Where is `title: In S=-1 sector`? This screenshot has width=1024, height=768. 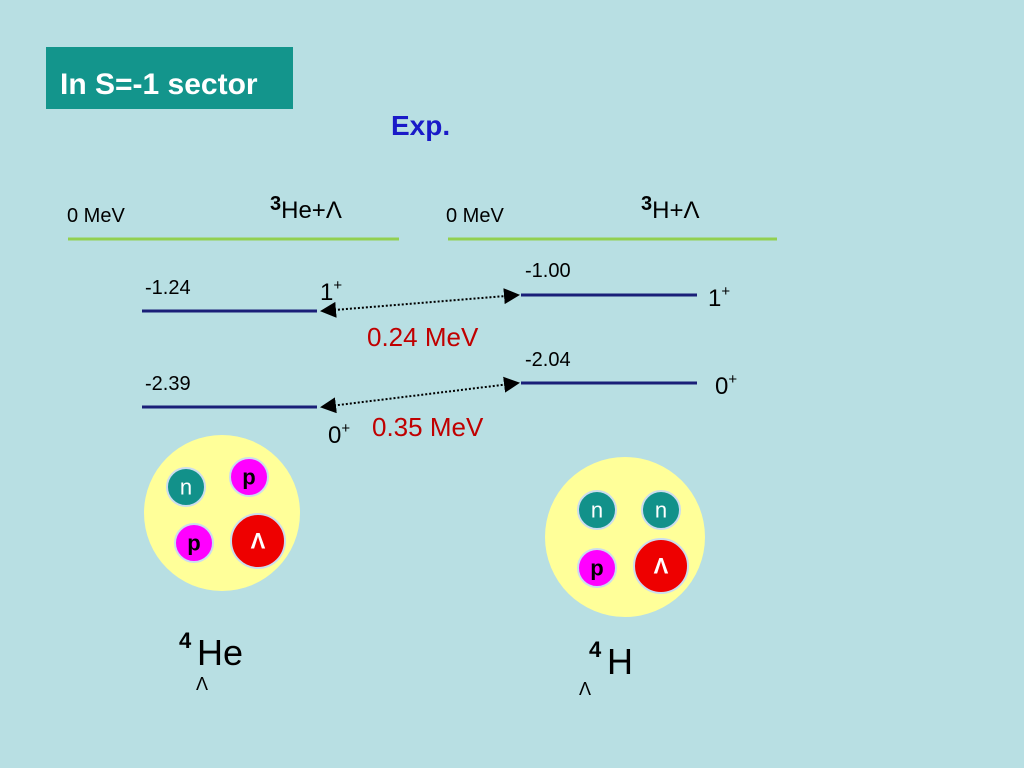
title: In S=-1 sector is located at coordinates (159, 84).